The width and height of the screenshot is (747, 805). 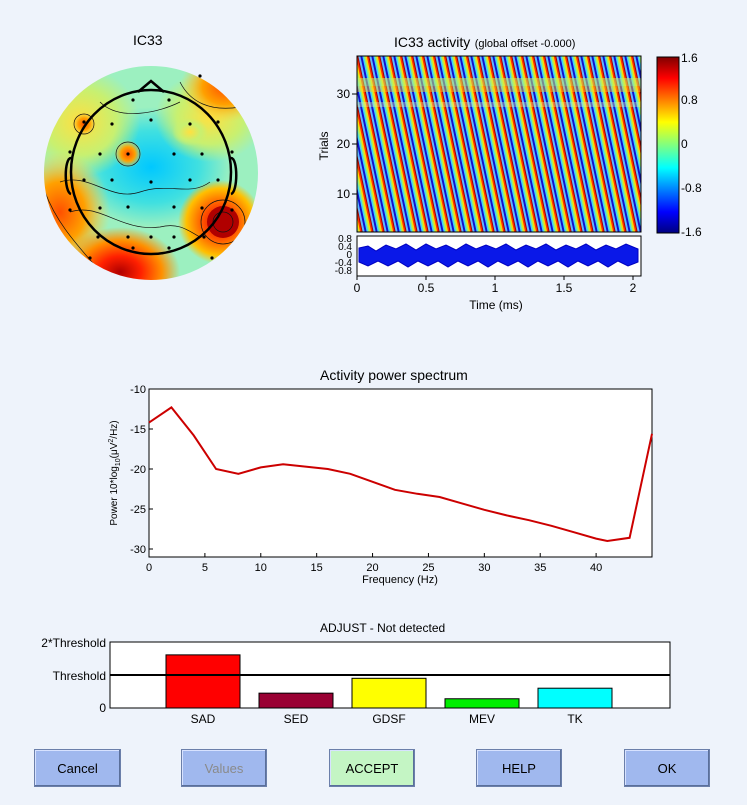 What do you see at coordinates (667, 768) in the screenshot?
I see `ok-button: OK` at bounding box center [667, 768].